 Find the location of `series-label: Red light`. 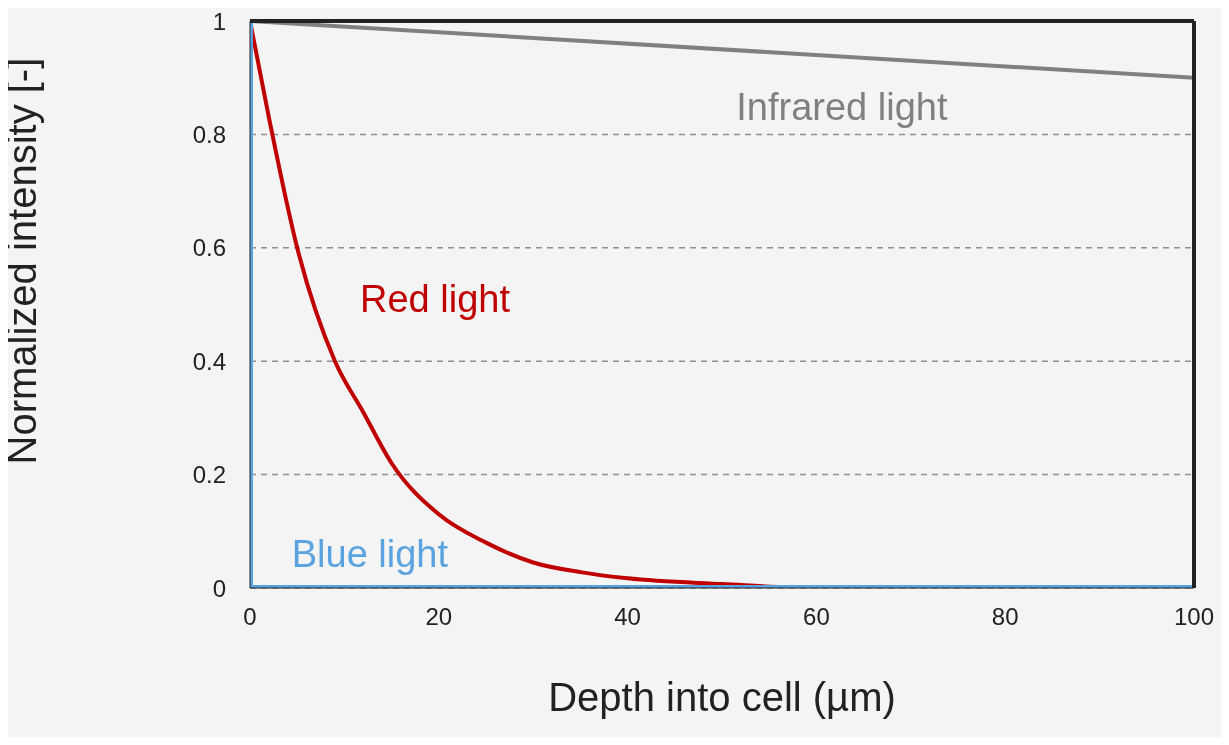

series-label: Red light is located at coordinates (435, 299).